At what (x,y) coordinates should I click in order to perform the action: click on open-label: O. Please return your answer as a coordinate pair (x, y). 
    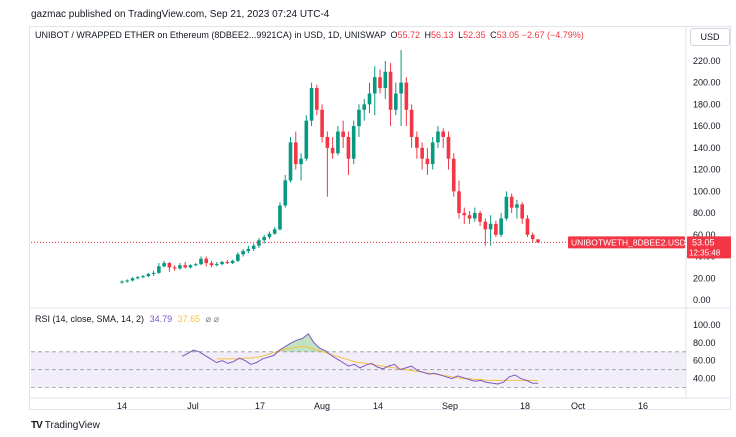
    Looking at the image, I should click on (394, 35).